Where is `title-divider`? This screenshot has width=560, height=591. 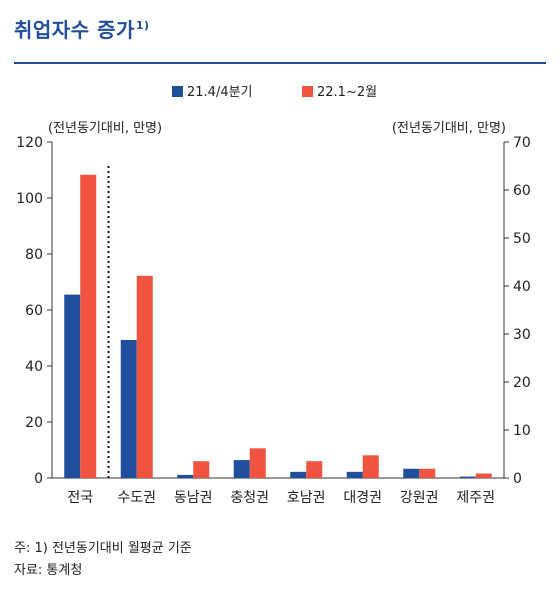 title-divider is located at coordinates (280, 63).